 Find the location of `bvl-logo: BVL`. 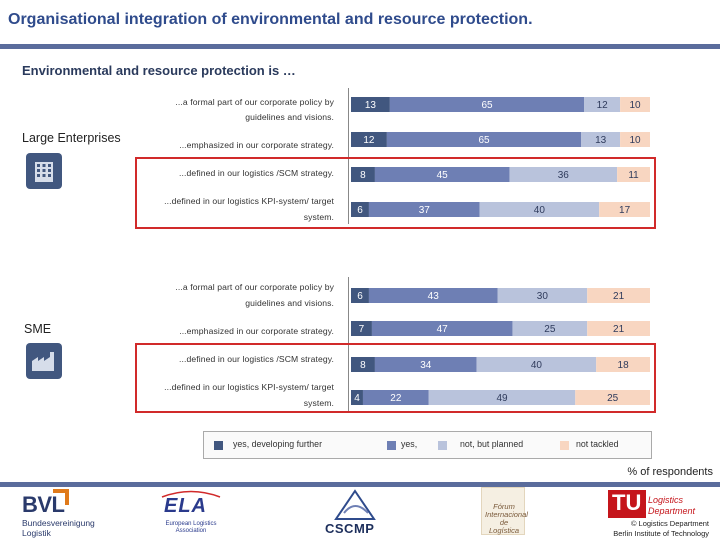

bvl-logo: BVL is located at coordinates (43, 504).